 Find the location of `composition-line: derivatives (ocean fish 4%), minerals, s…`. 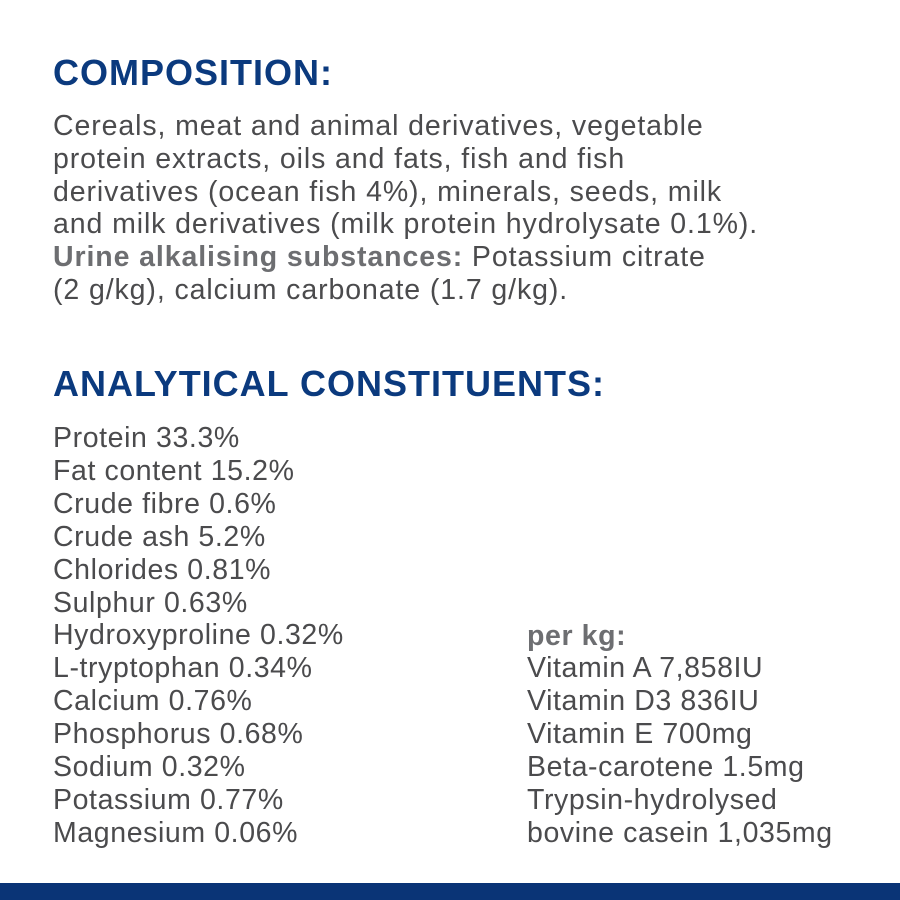

composition-line: derivatives (ocean fish 4%), minerals, s… is located at coordinates (388, 191).